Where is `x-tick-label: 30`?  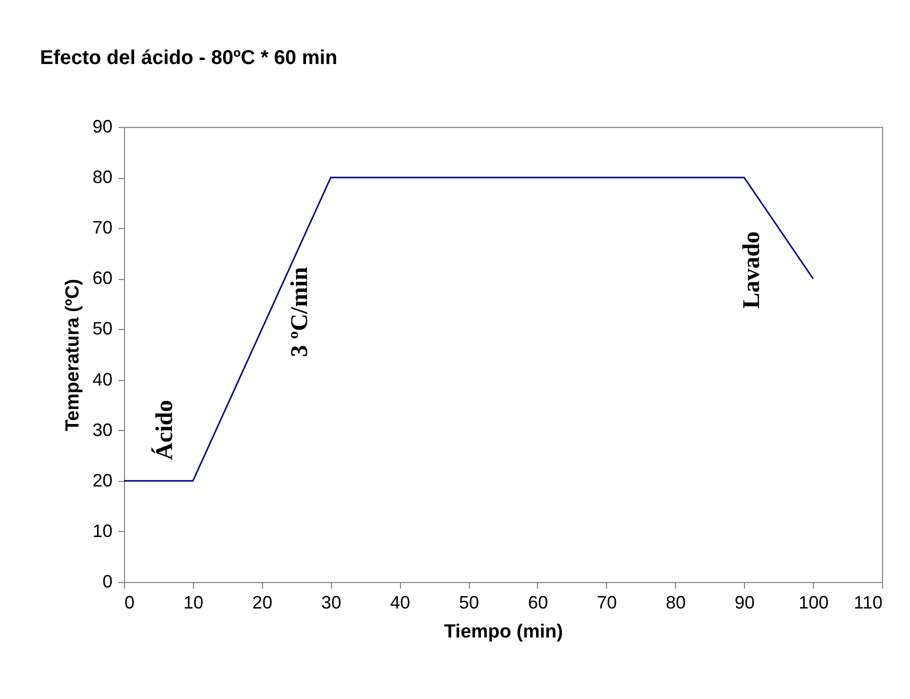
x-tick-label: 30 is located at coordinates (331, 602).